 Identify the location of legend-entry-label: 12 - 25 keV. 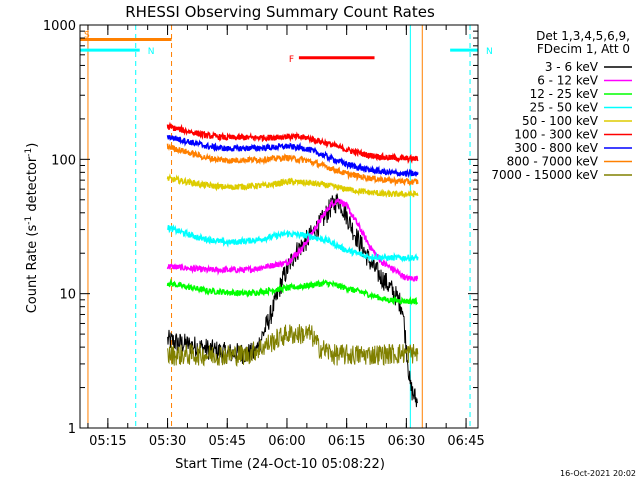
(564, 94).